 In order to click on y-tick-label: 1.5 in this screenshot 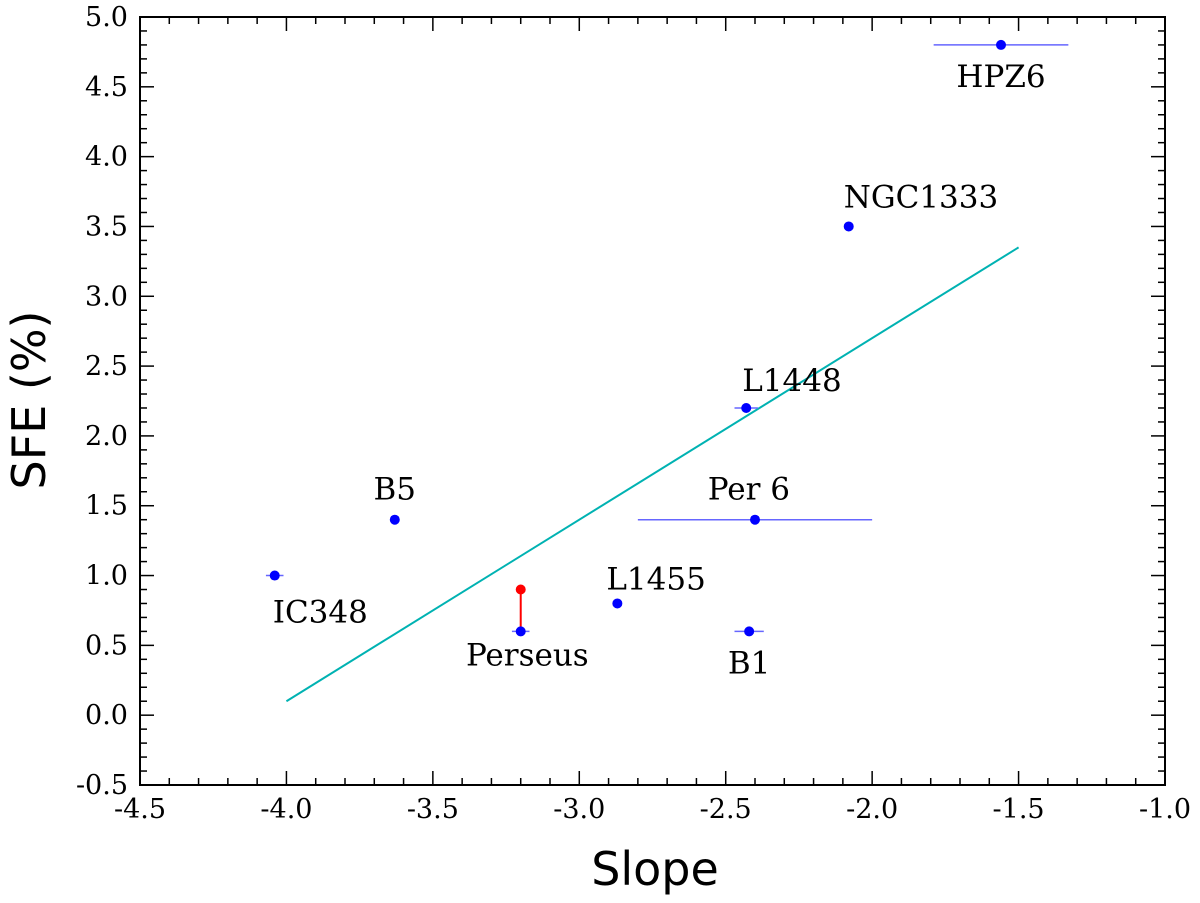, I will do `click(106, 506)`.